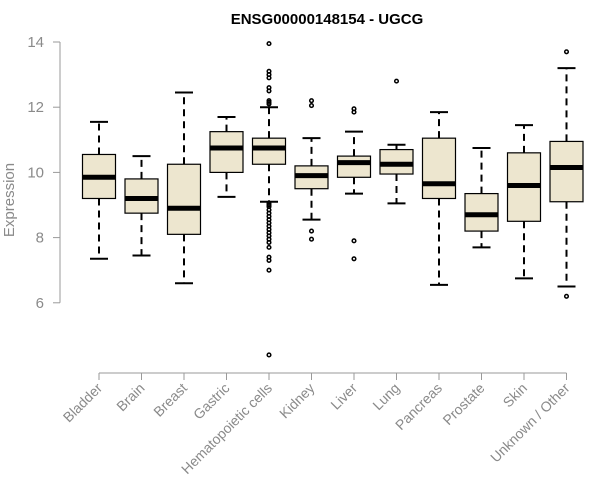 This screenshot has width=600, height=500. I want to click on y-tick-label: 12, so click(35, 107).